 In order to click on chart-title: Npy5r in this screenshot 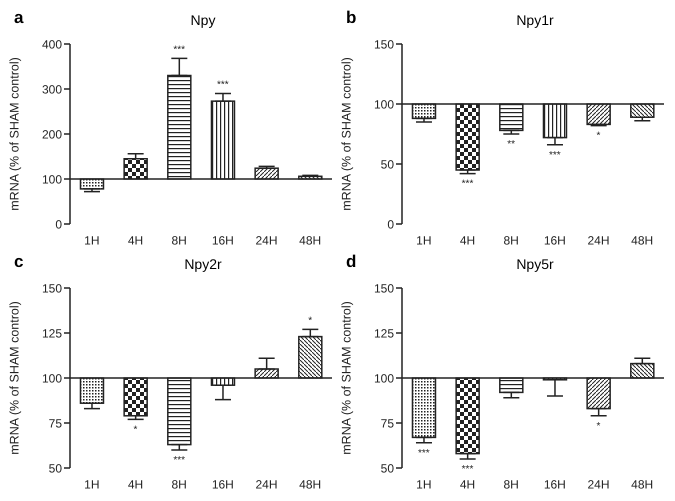, I will do `click(535, 264)`.